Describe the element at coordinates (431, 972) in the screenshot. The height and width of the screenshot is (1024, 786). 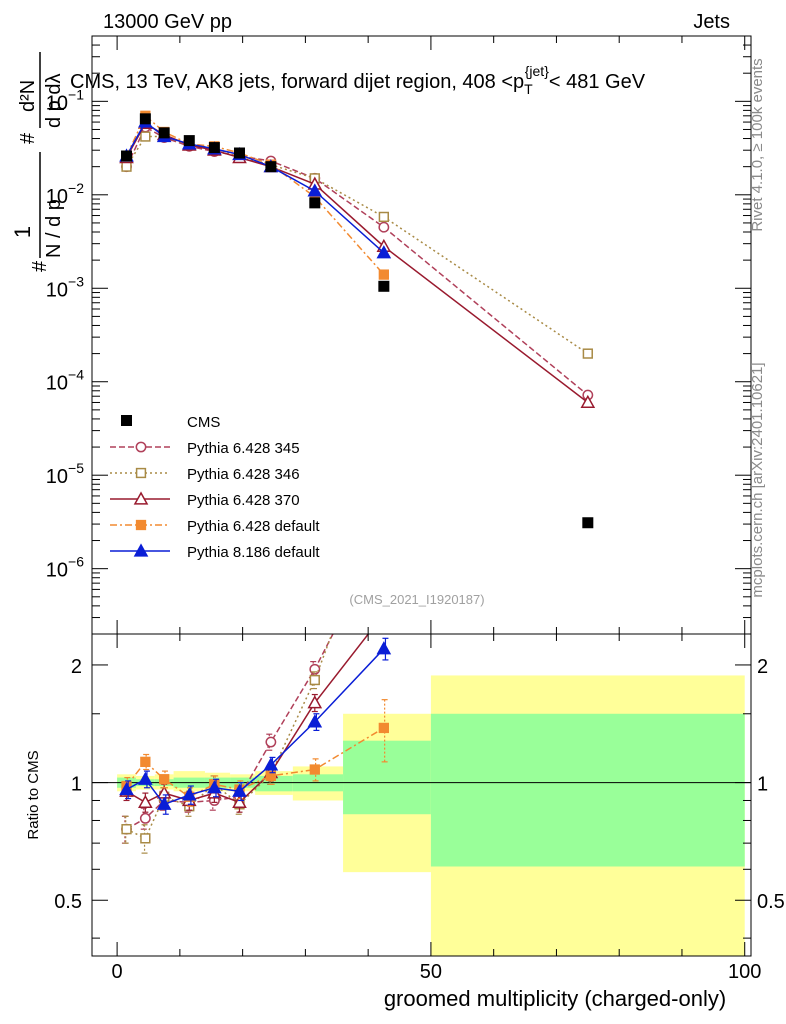
I see `x-tick-label: 50` at that location.